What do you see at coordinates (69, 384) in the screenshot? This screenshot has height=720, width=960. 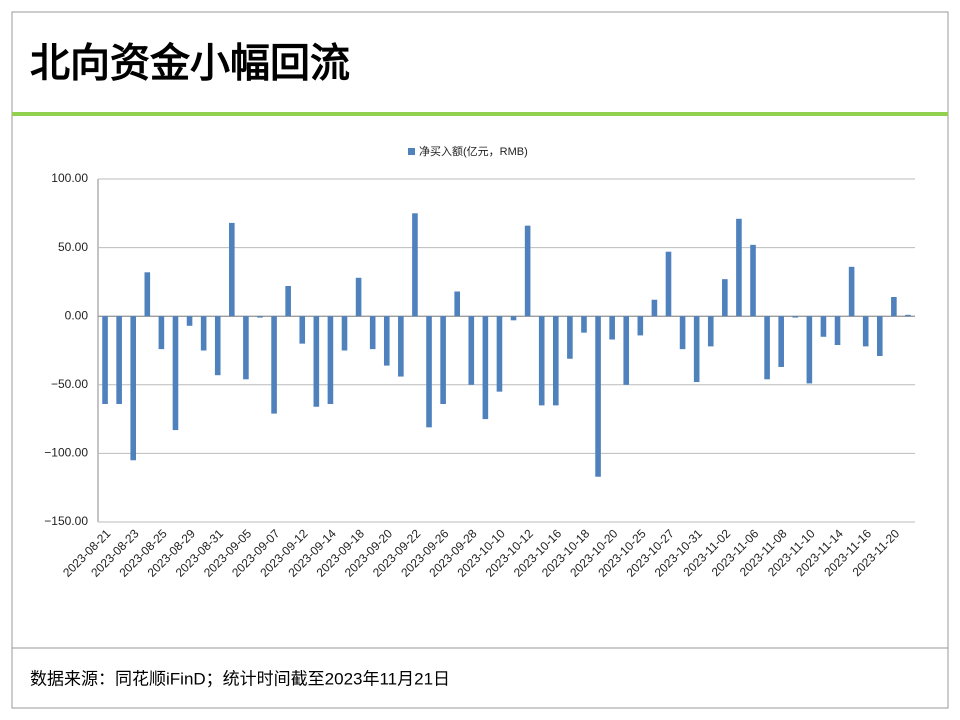 I see `y-tick-label: −50.00` at bounding box center [69, 384].